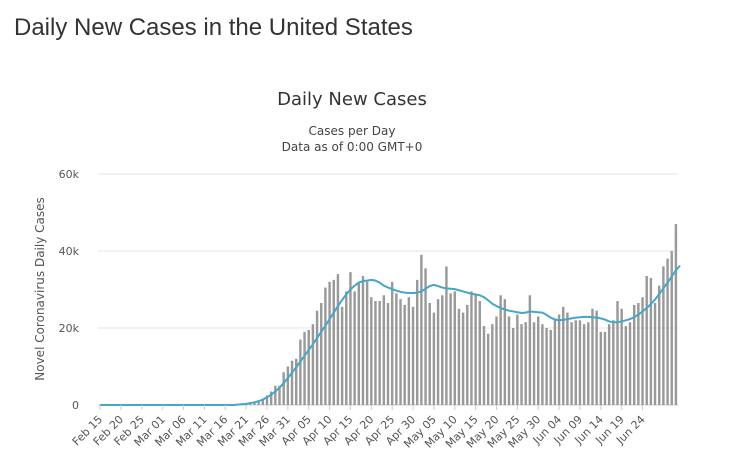 This screenshot has width=739, height=467. I want to click on chart-subtitle-line-2: Data as of 0:00 GMT+0, so click(352, 147).